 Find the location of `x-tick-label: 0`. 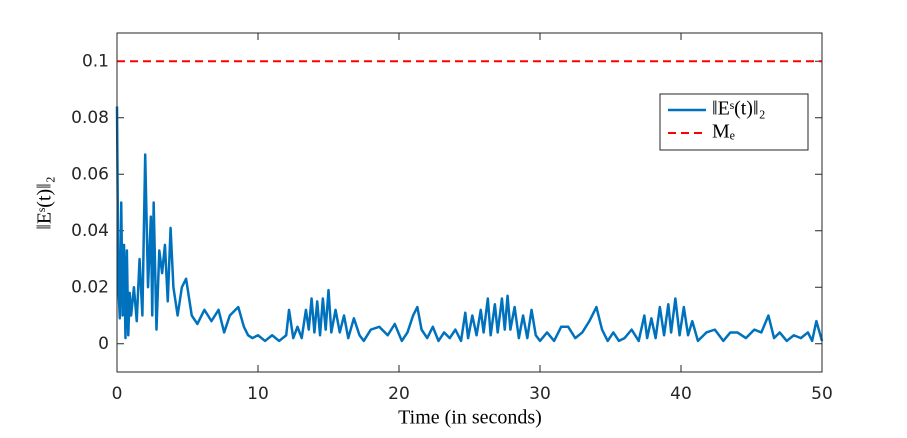

x-tick-label: 0 is located at coordinates (117, 394).